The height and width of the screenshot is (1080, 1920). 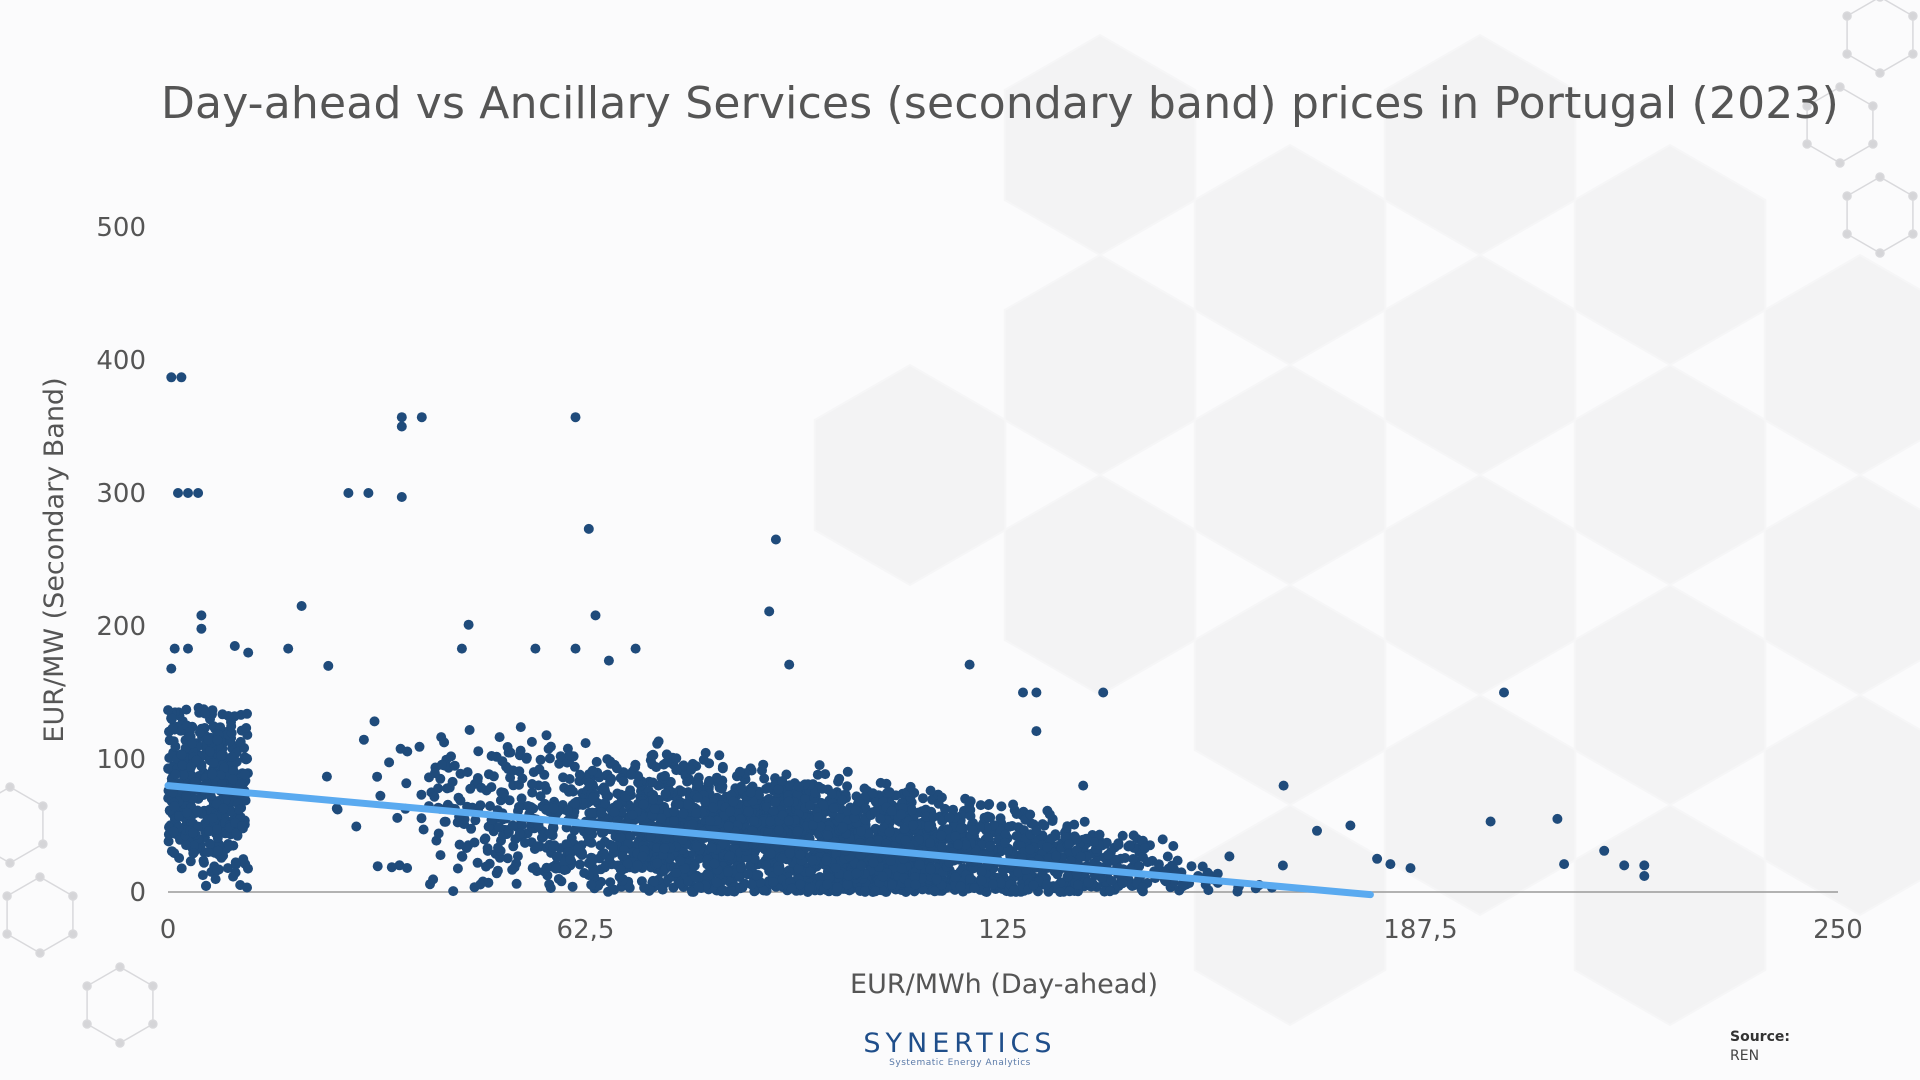 What do you see at coordinates (137, 893) in the screenshot?
I see `y-tick-label: 0` at bounding box center [137, 893].